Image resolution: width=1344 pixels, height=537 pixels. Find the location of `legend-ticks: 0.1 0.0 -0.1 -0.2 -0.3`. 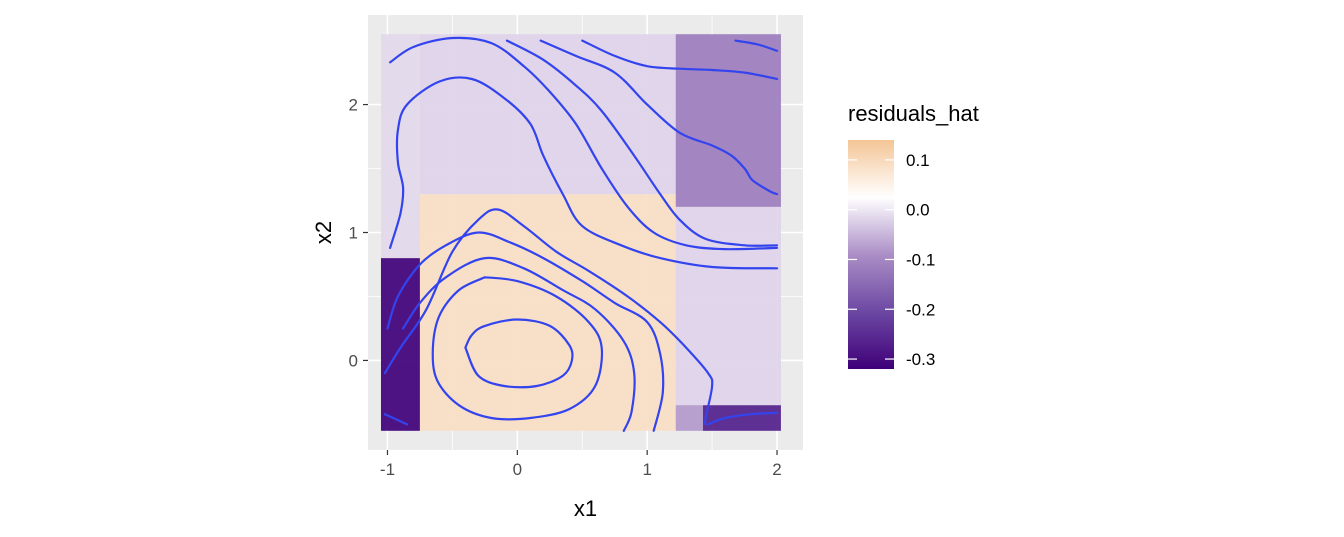

legend-ticks: 0.1 0.0 -0.1 -0.2 -0.3 is located at coordinates (891, 260).